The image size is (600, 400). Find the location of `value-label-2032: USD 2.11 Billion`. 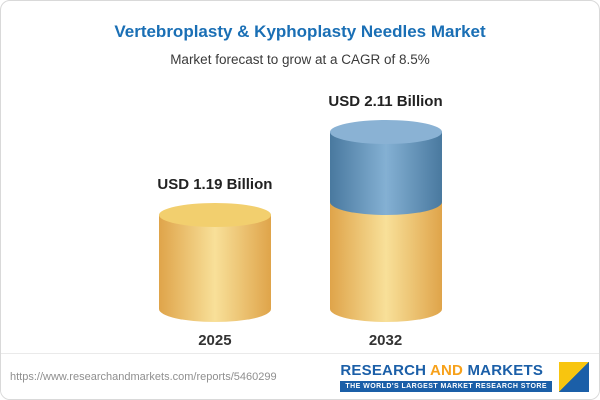

value-label-2032: USD 2.11 Billion is located at coordinates (385, 101).